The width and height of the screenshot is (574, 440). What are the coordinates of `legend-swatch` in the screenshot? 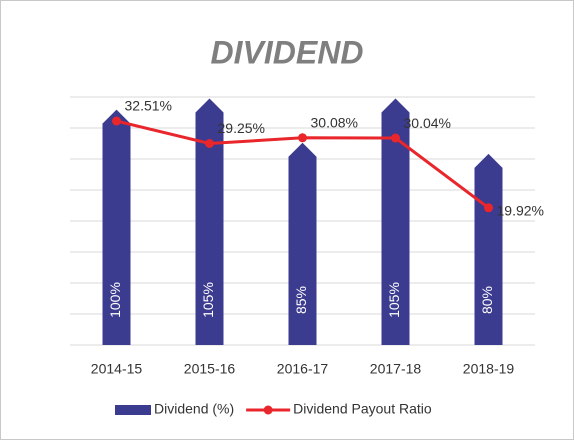 It's located at (133, 410).